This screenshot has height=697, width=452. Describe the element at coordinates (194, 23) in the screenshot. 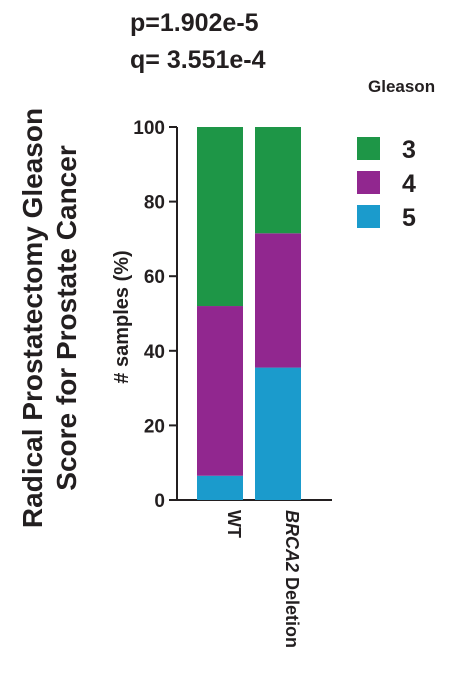

I see `p-value-text: p=1.902e-5` at that location.